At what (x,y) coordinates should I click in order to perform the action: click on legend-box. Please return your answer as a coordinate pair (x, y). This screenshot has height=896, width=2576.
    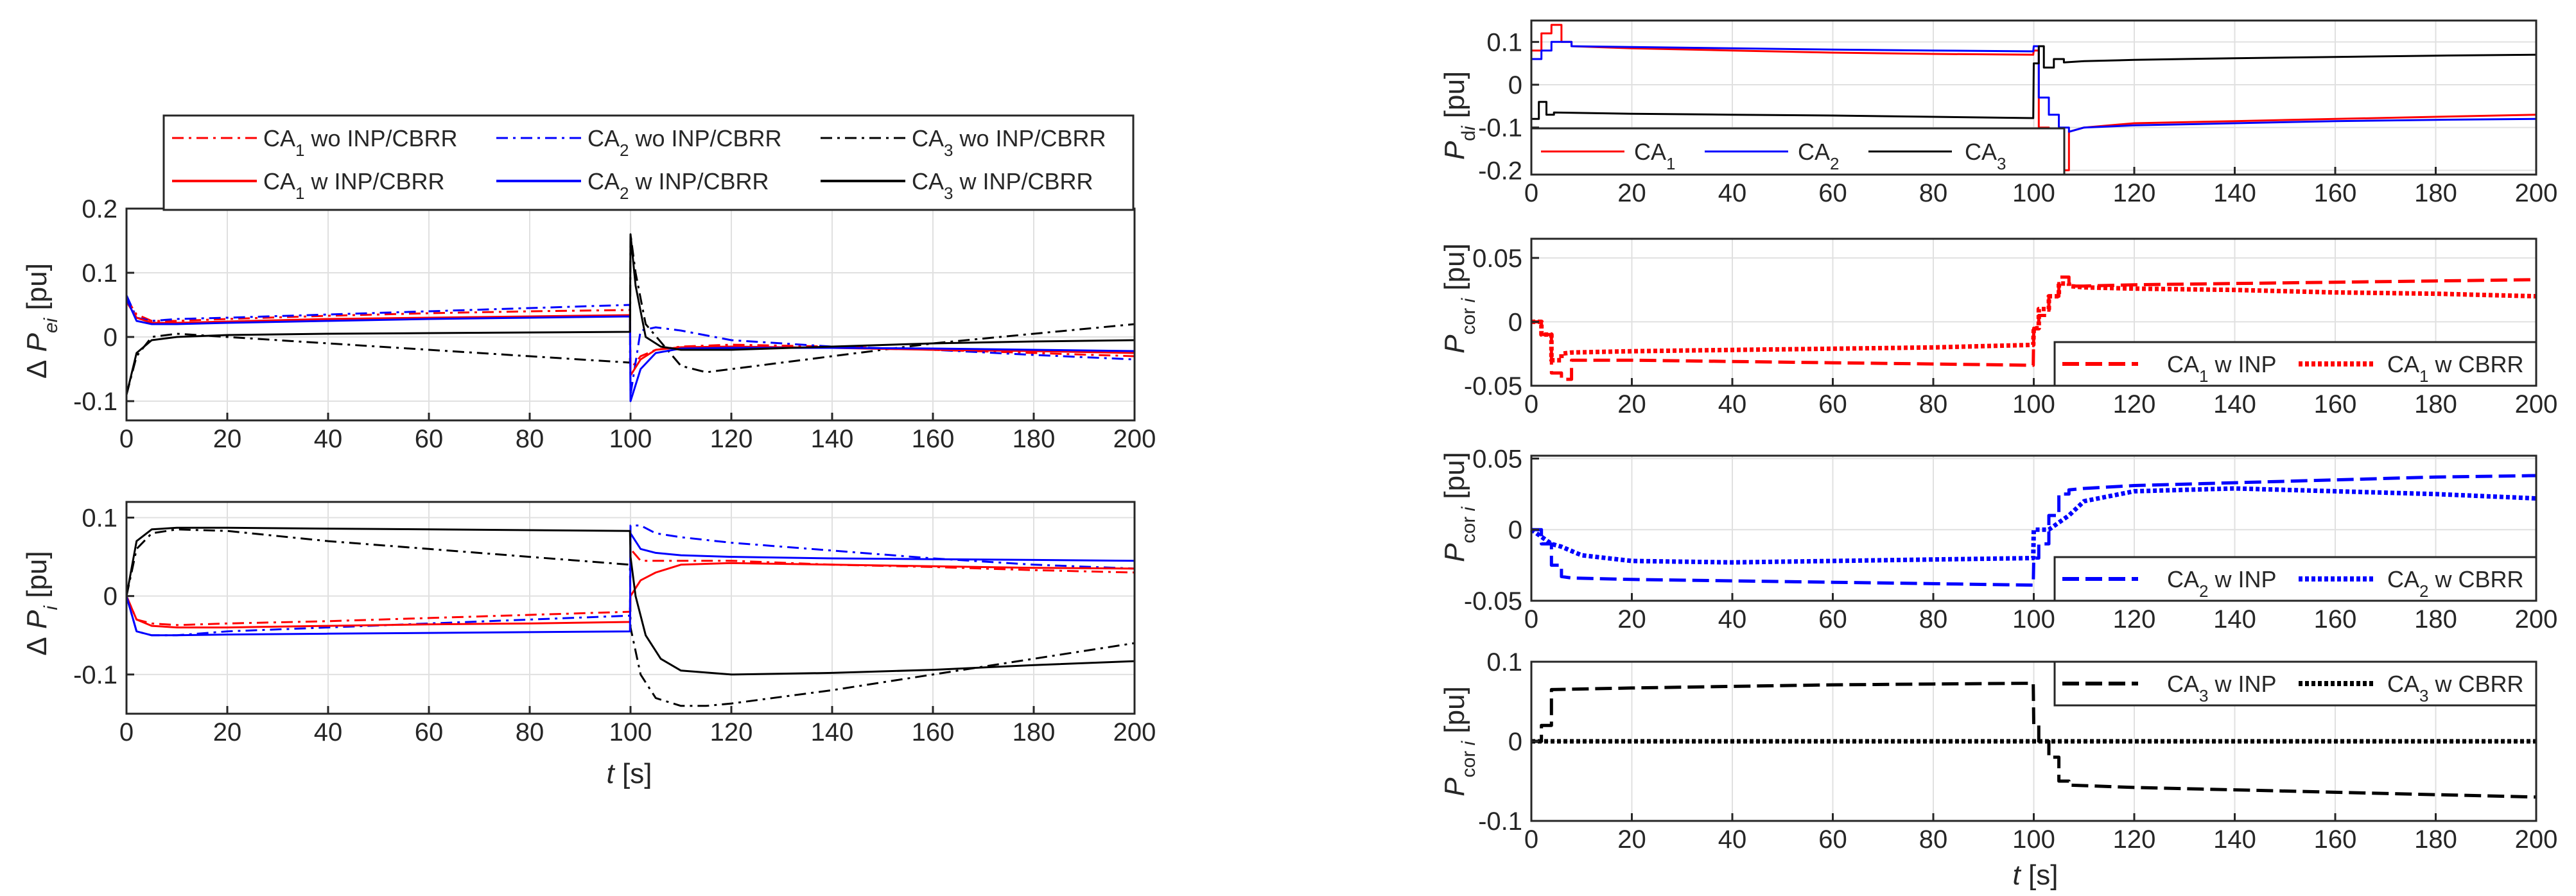
    Looking at the image, I should click on (648, 162).